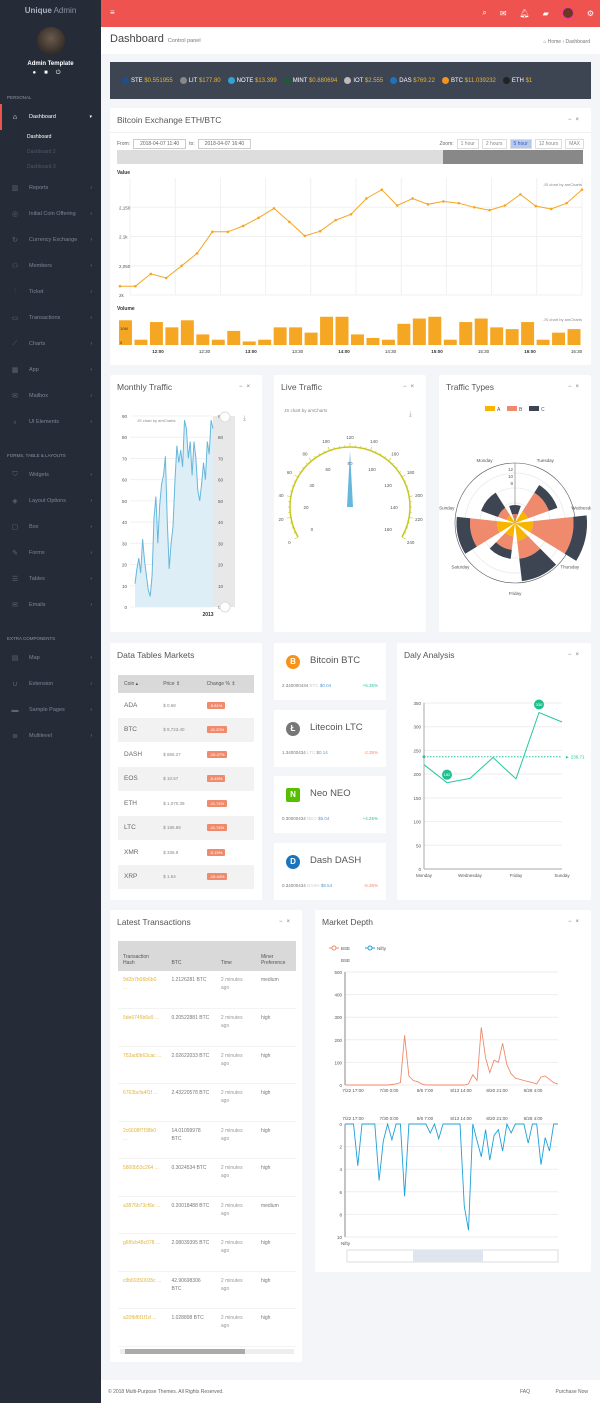  Describe the element at coordinates (490, 408) in the screenshot. I see `legend-swatch` at that location.